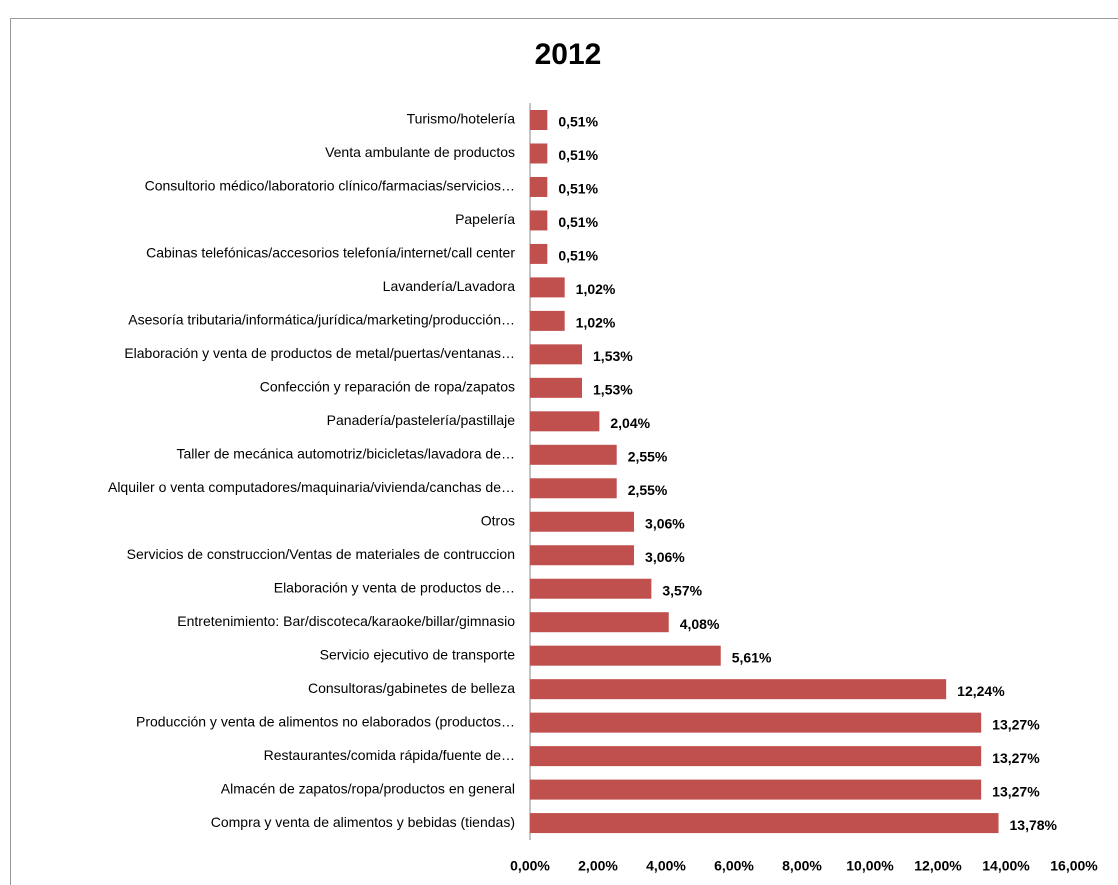  Describe the element at coordinates (568, 54) in the screenshot. I see `chart-title: 2012` at that location.